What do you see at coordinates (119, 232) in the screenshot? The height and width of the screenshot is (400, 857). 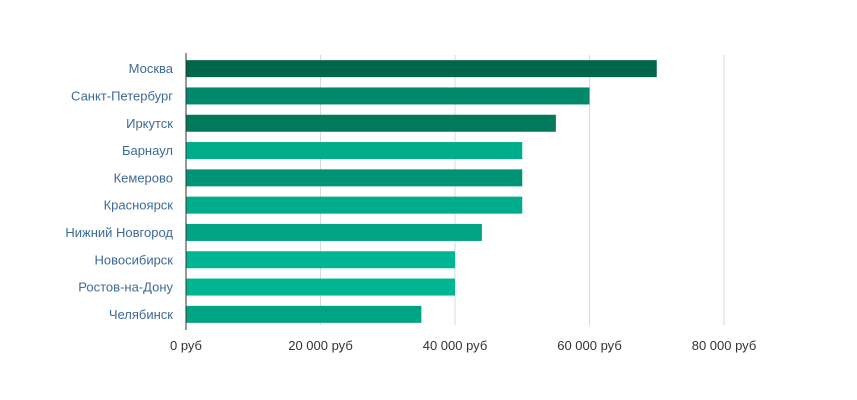 I see `category-label: Нижний Новгород` at bounding box center [119, 232].